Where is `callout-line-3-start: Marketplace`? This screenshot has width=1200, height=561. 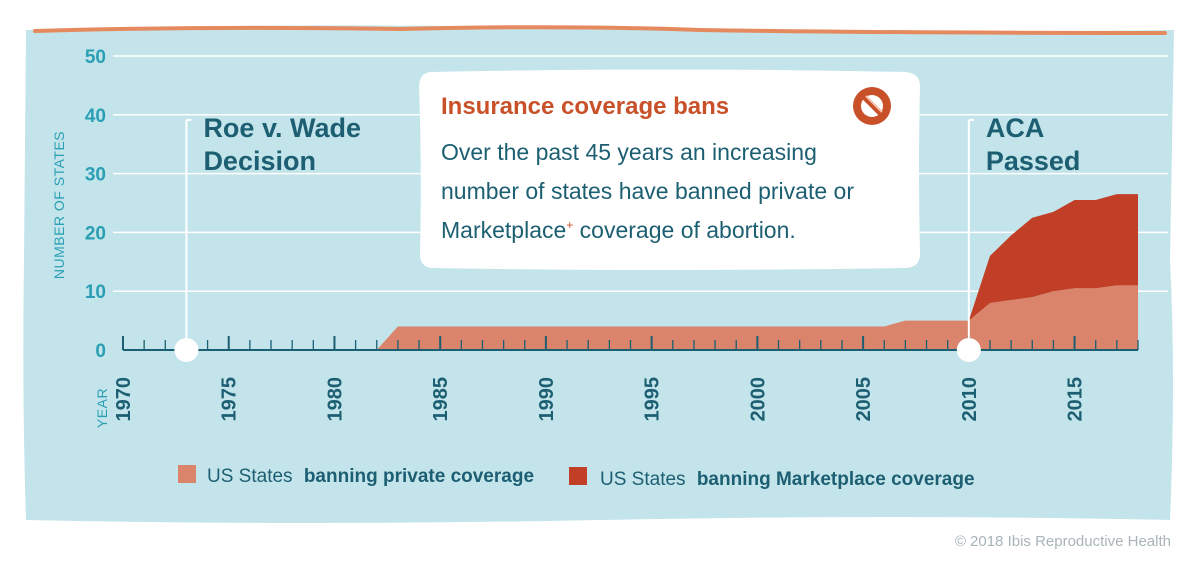
callout-line-3-start: Marketplace is located at coordinates (503, 230).